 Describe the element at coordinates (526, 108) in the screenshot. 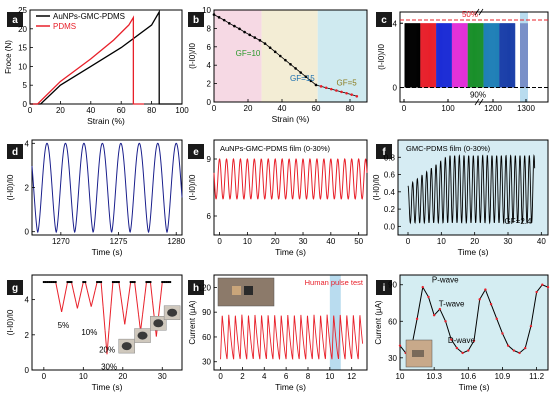

I see `x-tick-label: 1300` at that location.